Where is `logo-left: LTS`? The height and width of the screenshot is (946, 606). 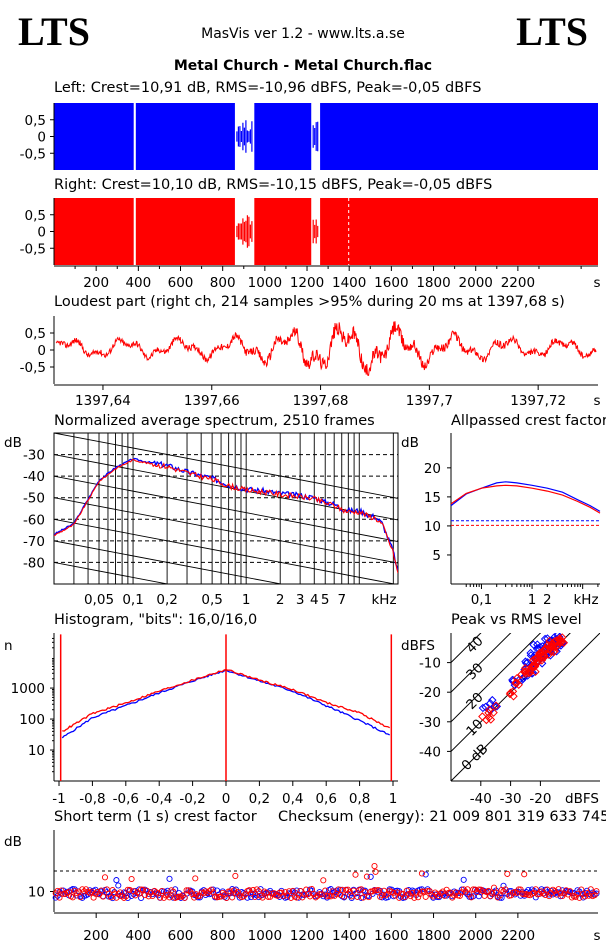 logo-left: LTS is located at coordinates (54, 31).